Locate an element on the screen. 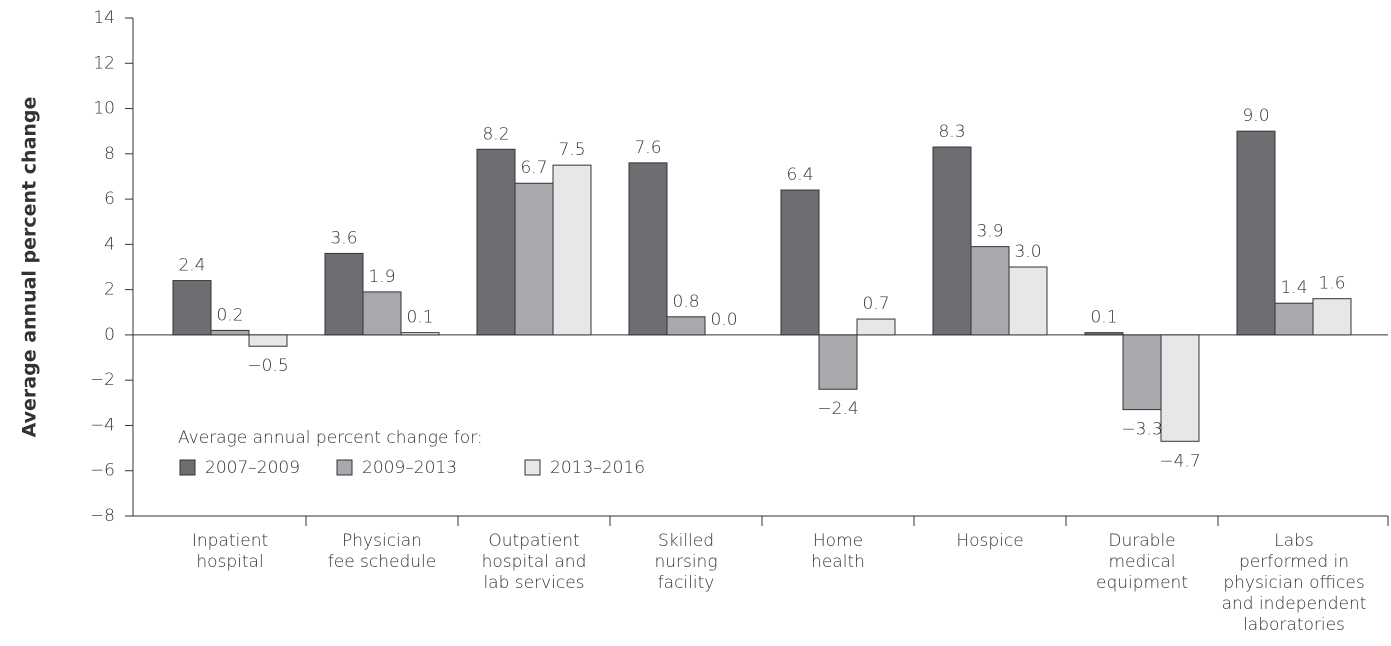 The width and height of the screenshot is (1391, 646). value-label: 6.4 is located at coordinates (799, 175).